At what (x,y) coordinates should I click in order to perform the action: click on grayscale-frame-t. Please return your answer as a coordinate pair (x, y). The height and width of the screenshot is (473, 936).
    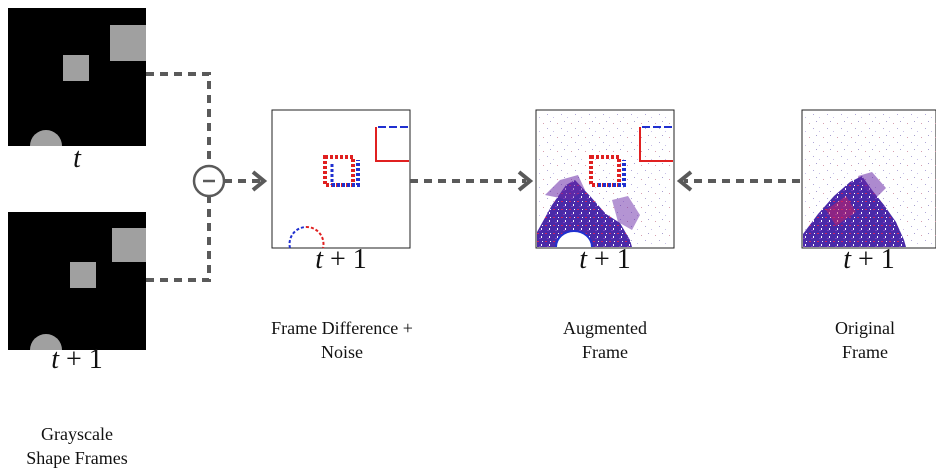
    Looking at the image, I should click on (77, 77).